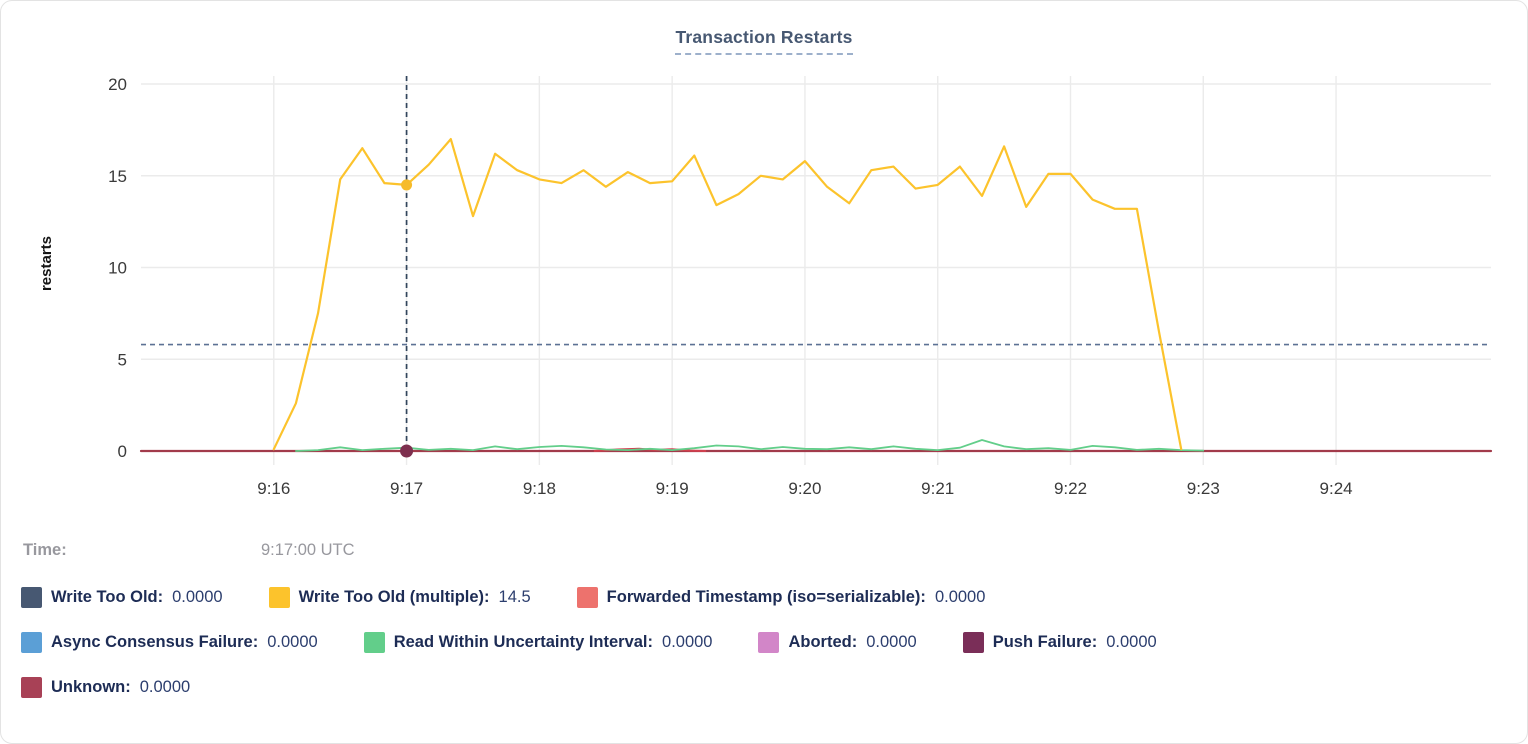 This screenshot has width=1528, height=744. I want to click on x-tick-label: 9:20, so click(804, 488).